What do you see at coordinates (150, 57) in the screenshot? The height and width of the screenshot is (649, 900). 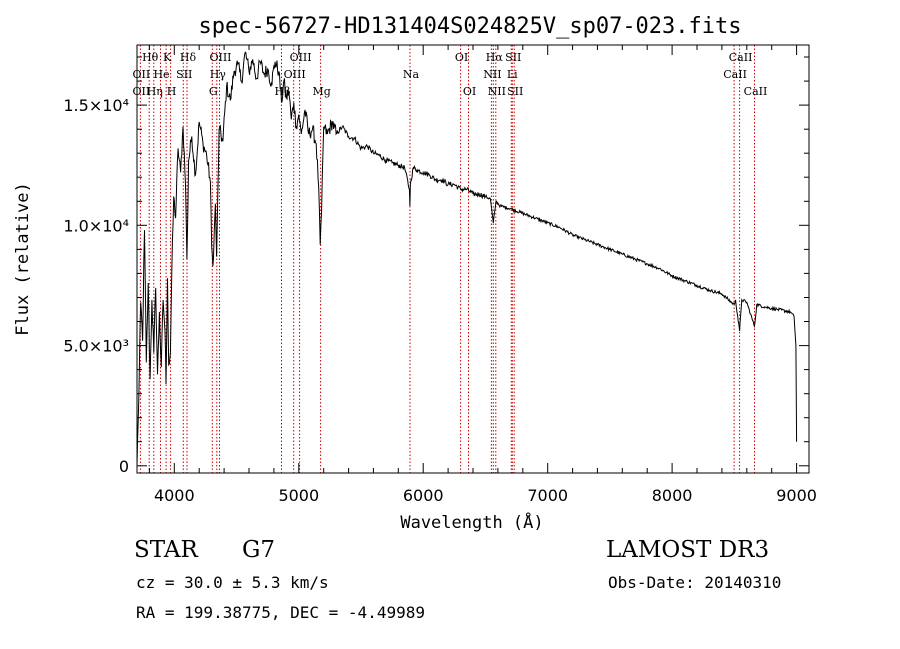 I see `line-label: Hθ` at bounding box center [150, 57].